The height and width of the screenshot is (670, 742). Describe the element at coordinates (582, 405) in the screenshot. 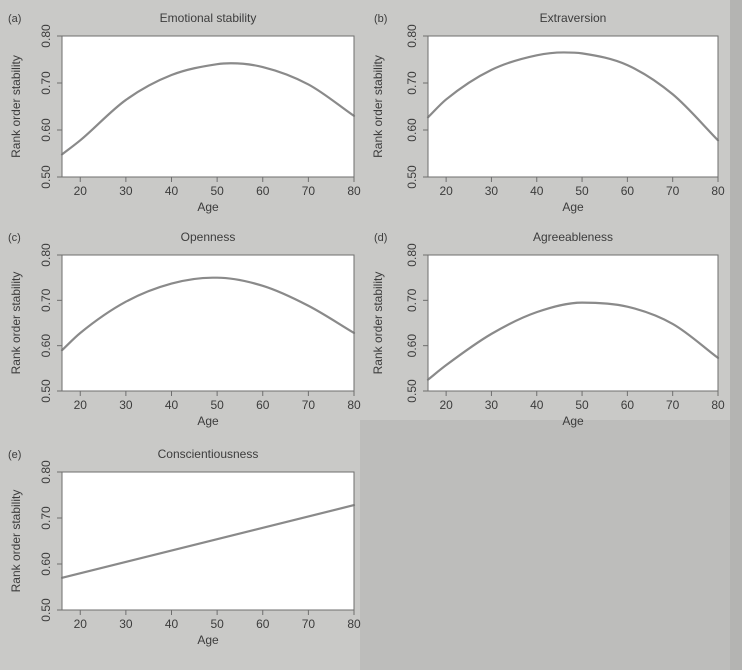

I see `chart-agreeableness-x-tick-label-50: 50` at that location.